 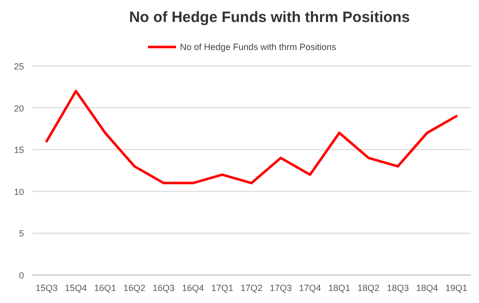 I want to click on y-tick-label: 20, so click(x=19, y=108).